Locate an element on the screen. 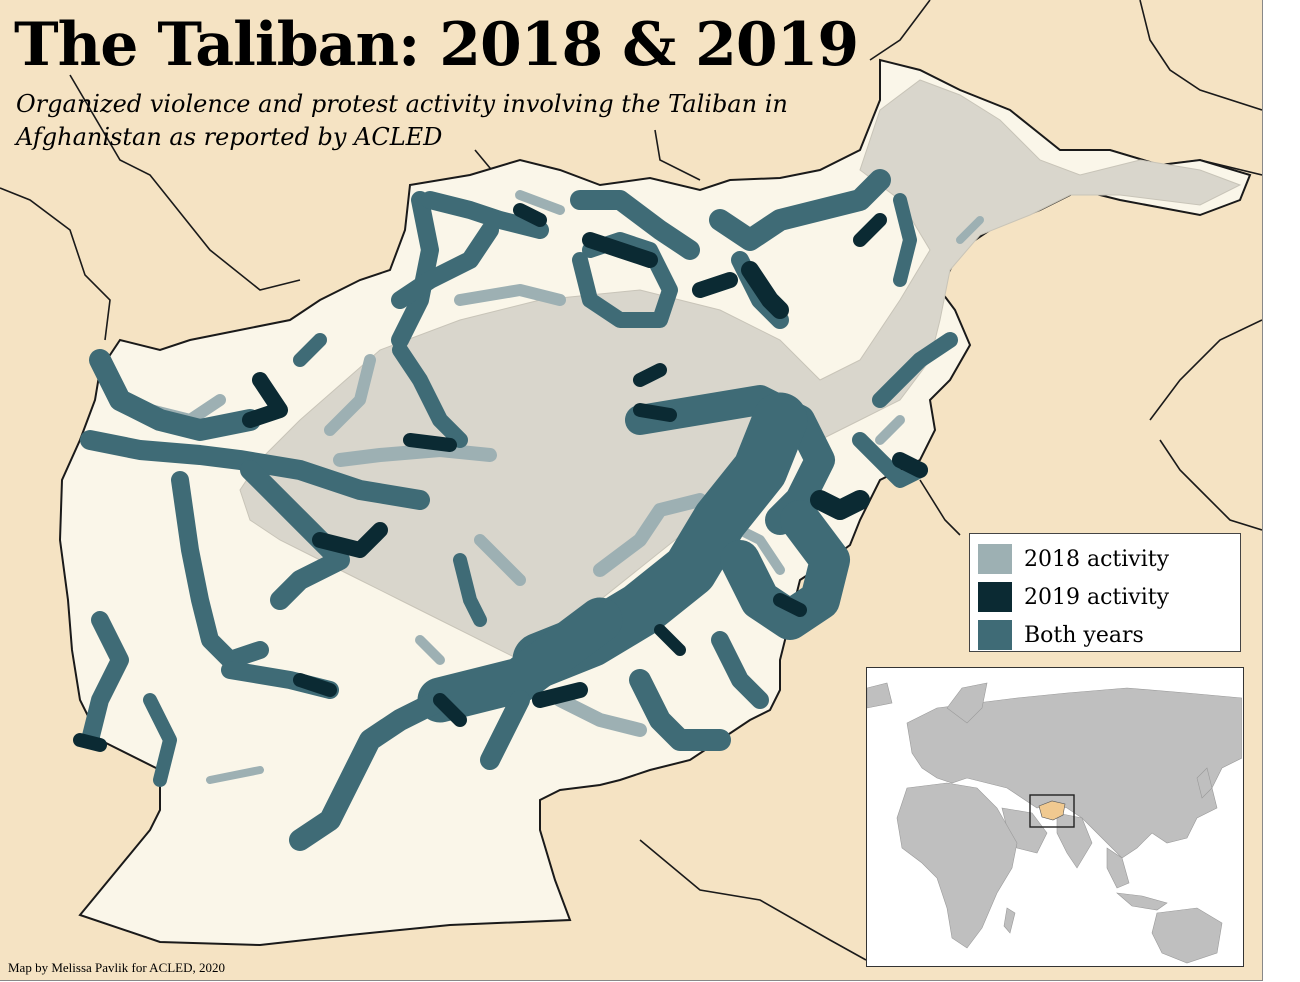  locator-afghanistan is located at coordinates (1052, 810).